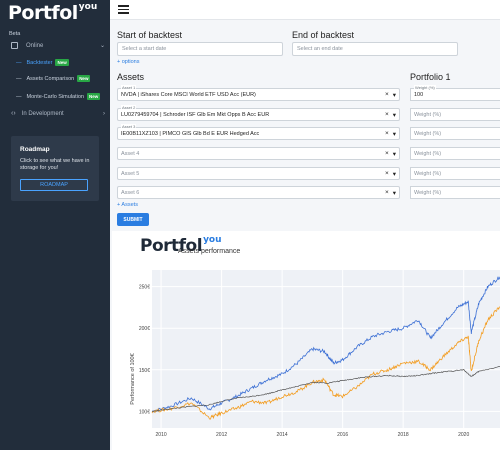 Image resolution: width=500 pixels, height=450 pixels. I want to click on chart-brand-logo: Portfol you, so click(181, 246).